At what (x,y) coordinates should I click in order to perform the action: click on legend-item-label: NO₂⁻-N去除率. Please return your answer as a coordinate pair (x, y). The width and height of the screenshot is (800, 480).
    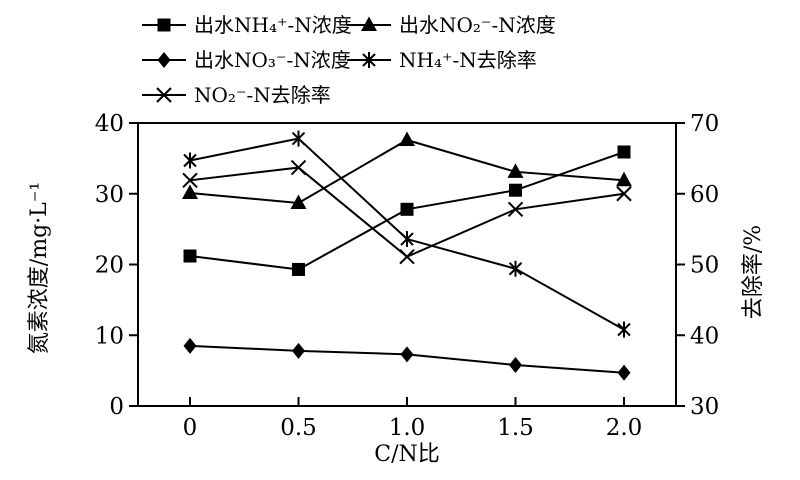
    Looking at the image, I should click on (262, 95).